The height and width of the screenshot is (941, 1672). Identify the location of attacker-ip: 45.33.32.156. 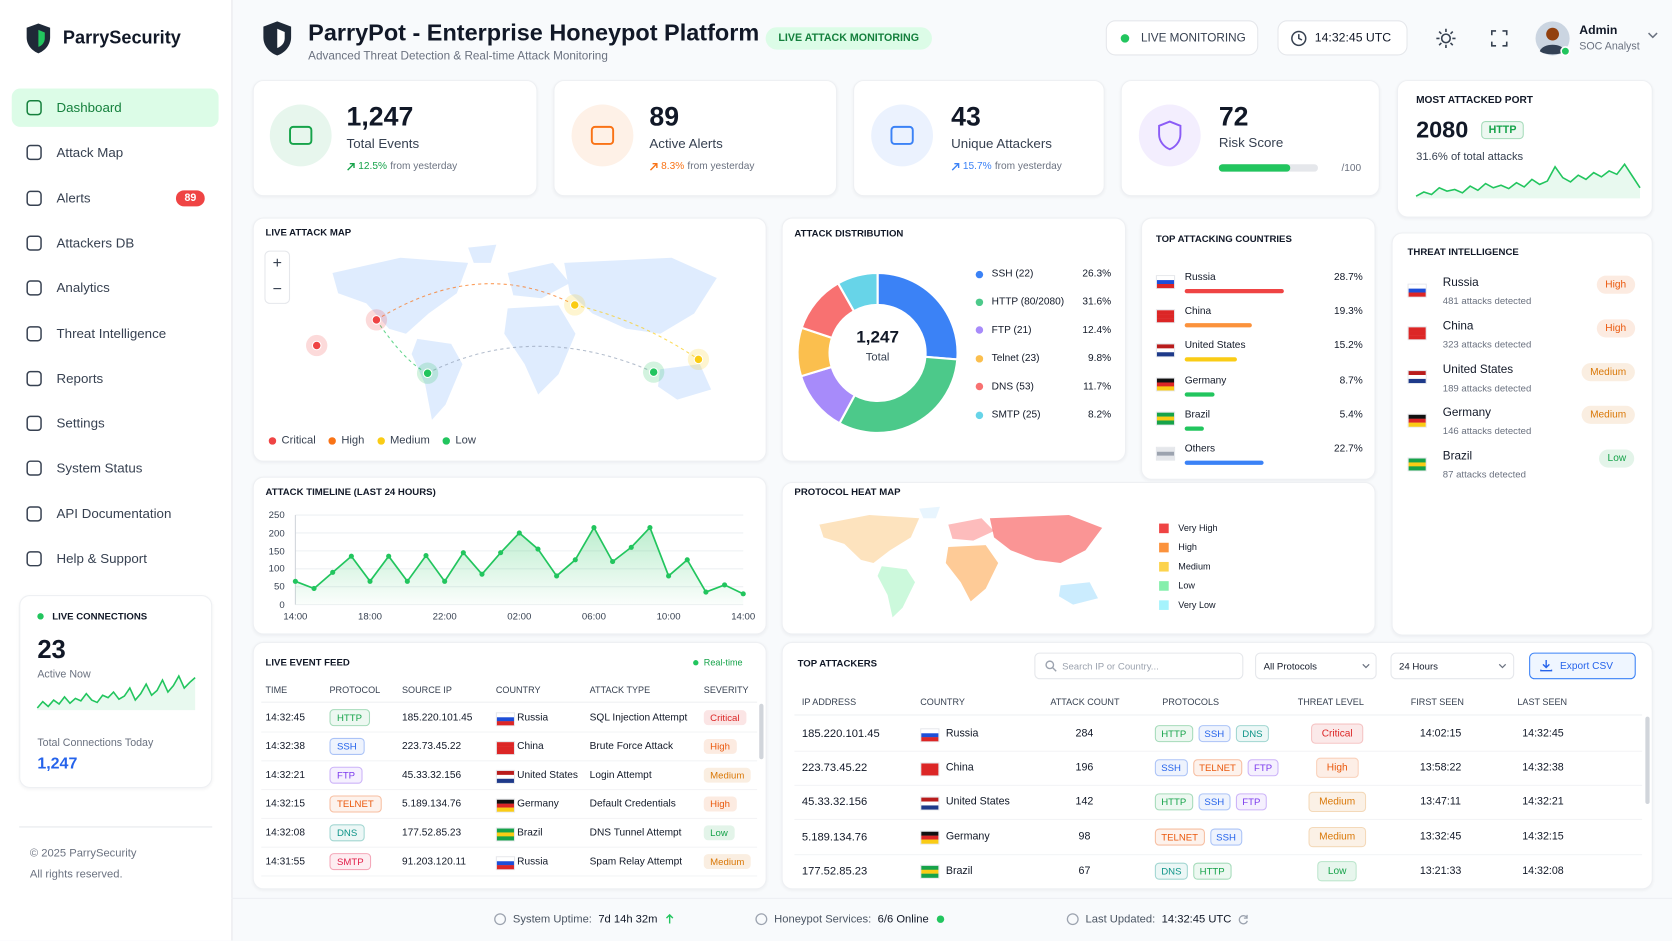
(834, 802).